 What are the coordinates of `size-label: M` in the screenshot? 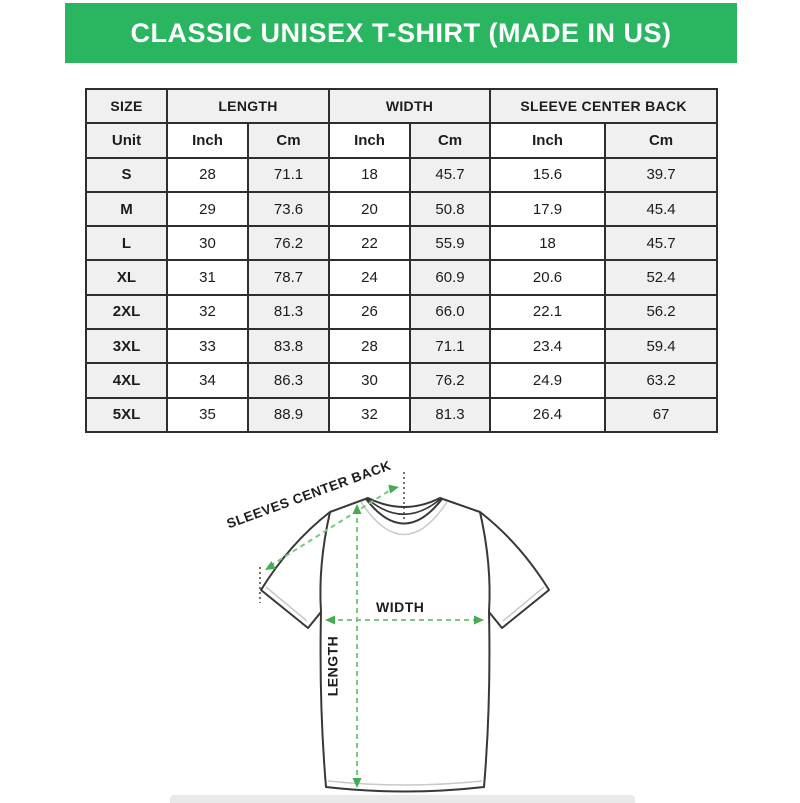 It's located at (126, 209).